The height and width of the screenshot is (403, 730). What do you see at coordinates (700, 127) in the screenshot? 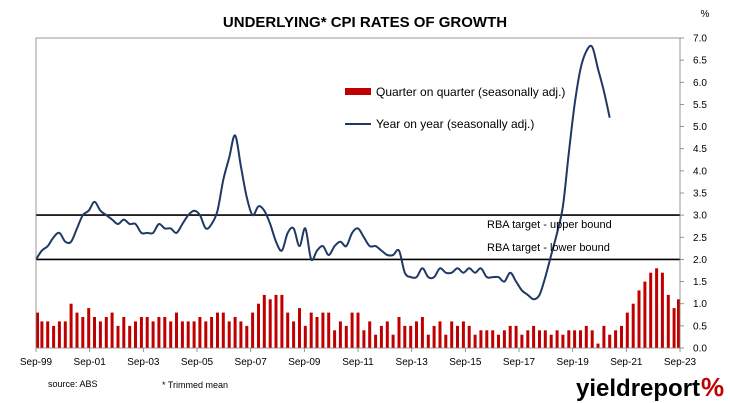
I see `y-tick-label: 5.0` at bounding box center [700, 127].